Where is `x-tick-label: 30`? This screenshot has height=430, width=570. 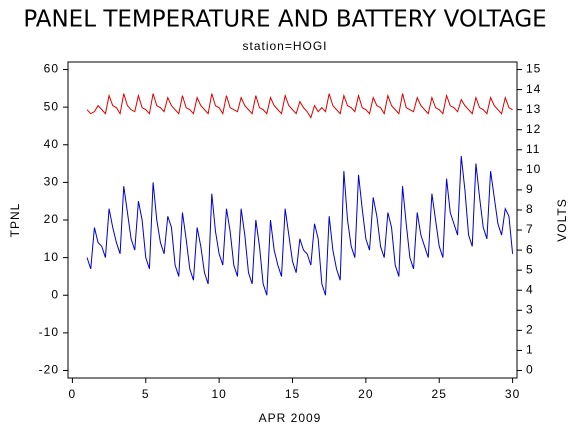
x-tick-label: 30 is located at coordinates (512, 394).